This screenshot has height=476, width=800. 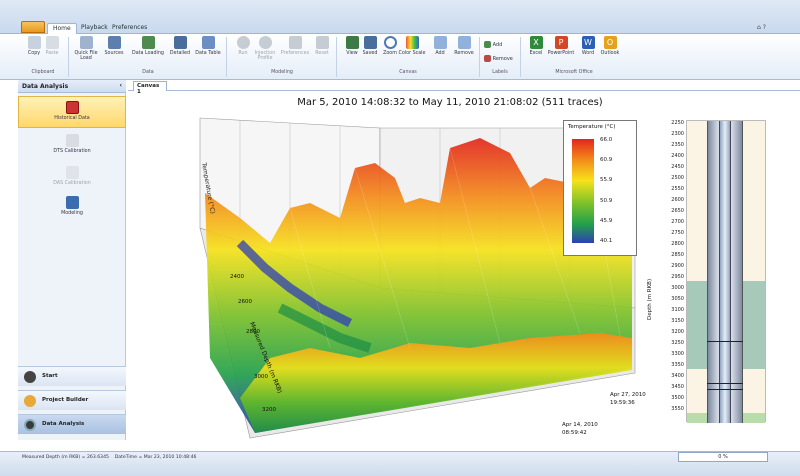 I want to click on wellbore-axis-label: Depth (m RKB), so click(x=650, y=299).